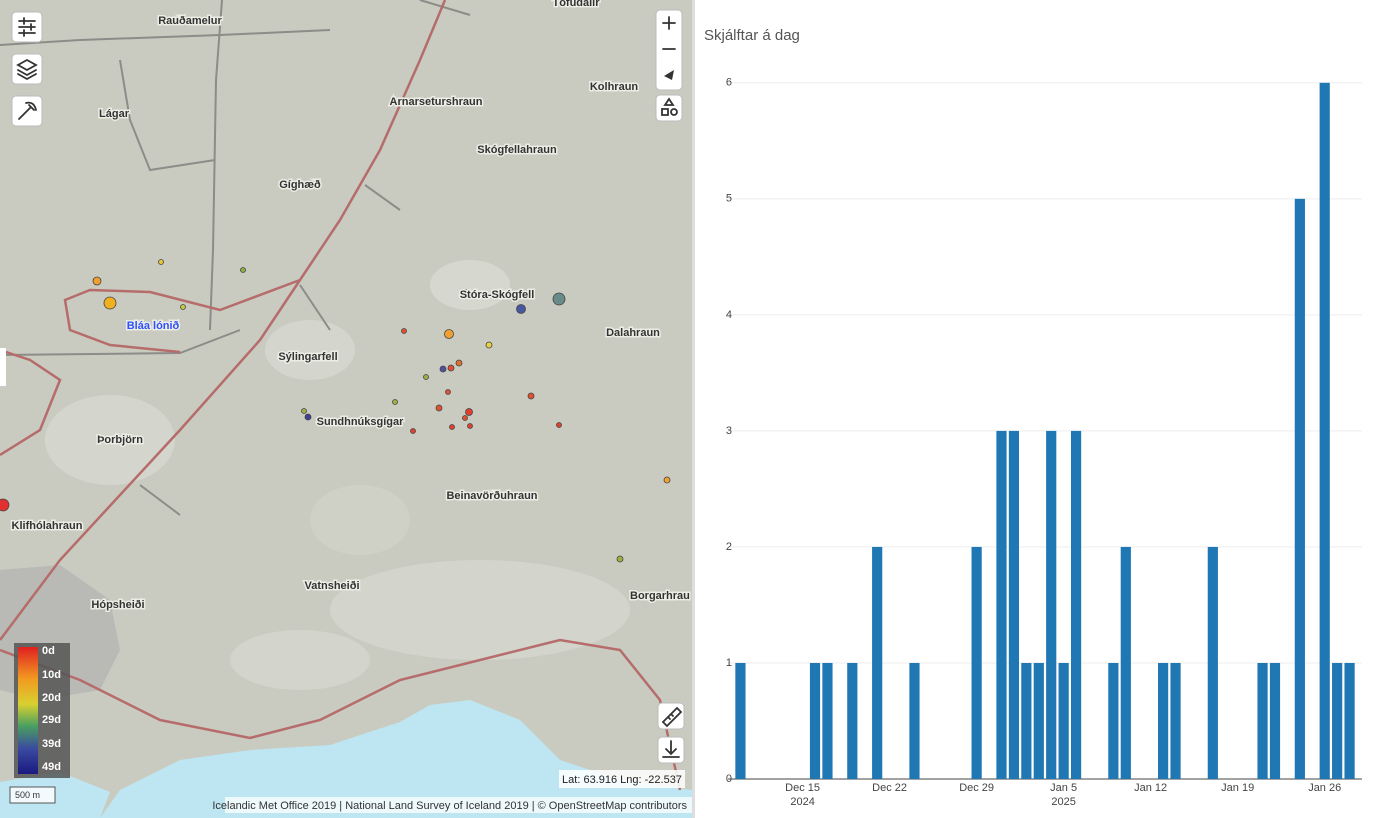  I want to click on legend-label: 0d, so click(48, 651).